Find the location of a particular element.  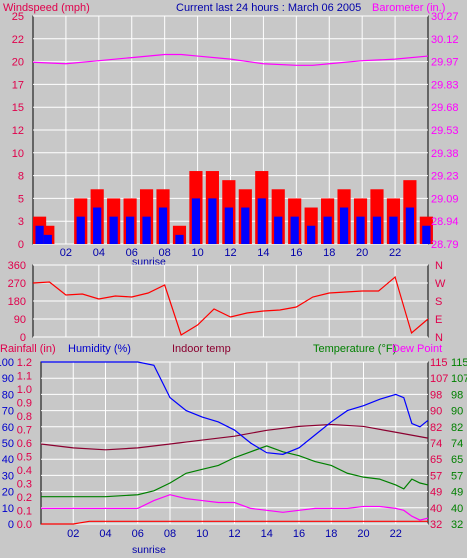

rainfall-y-tick: 0.5 is located at coordinates (24, 458).